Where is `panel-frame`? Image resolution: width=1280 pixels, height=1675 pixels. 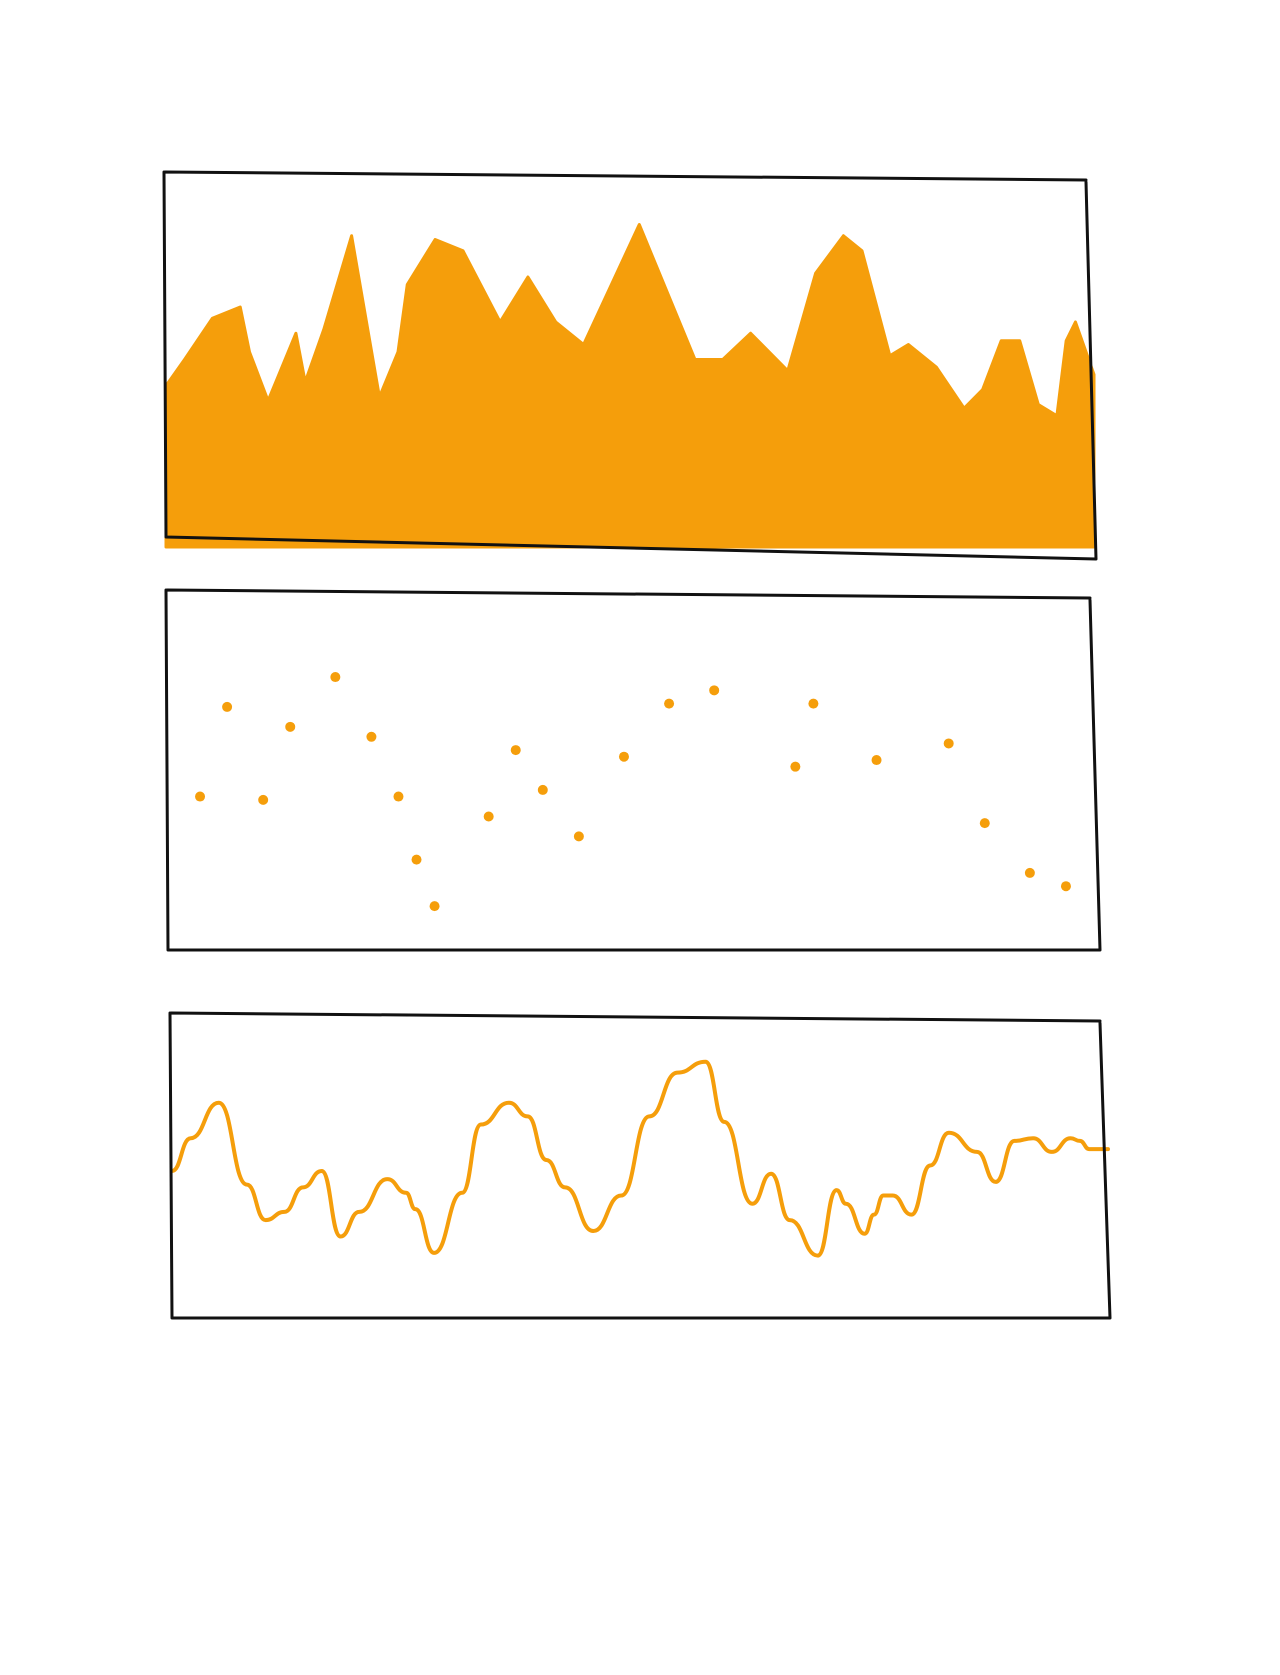
panel-frame is located at coordinates (640, 1165).